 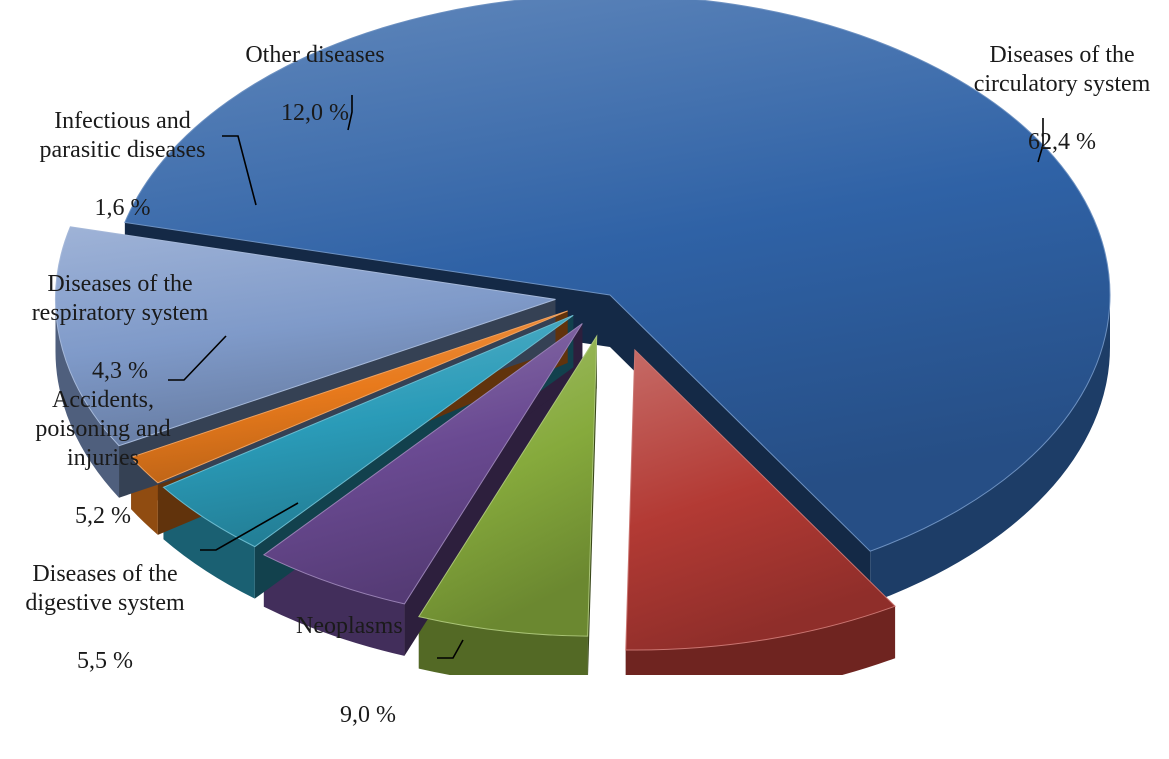 I want to click on slice-label-other: Other diseases 12,0 %, so click(x=315, y=84).